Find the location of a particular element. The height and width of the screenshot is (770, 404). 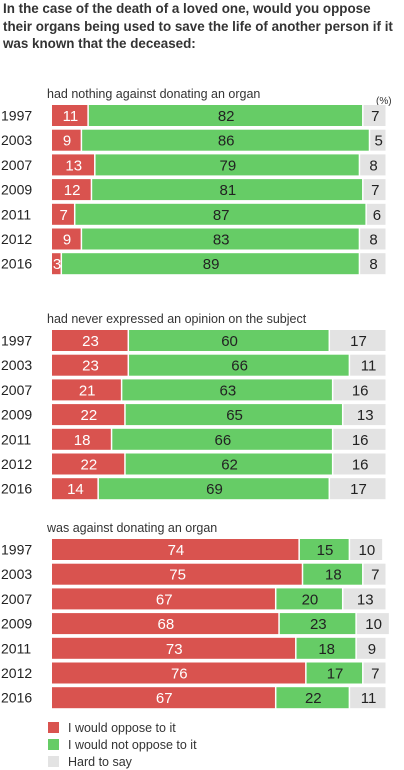

data-label: 10 is located at coordinates (367, 550).